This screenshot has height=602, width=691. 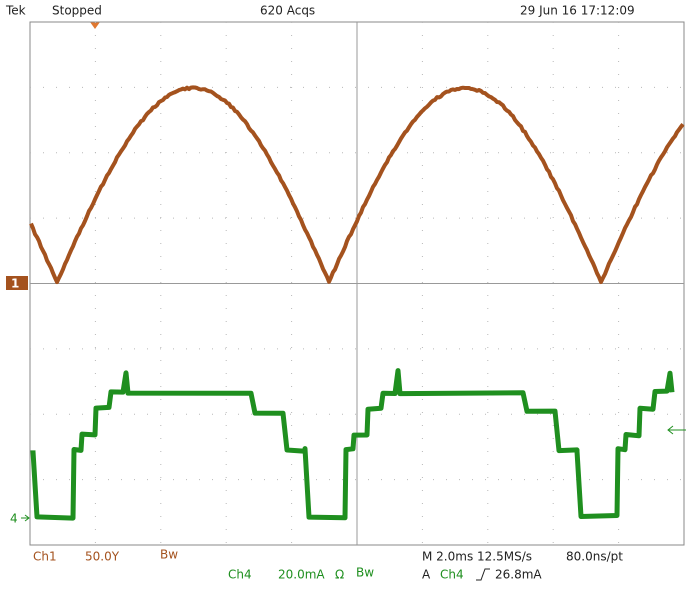 What do you see at coordinates (301, 575) in the screenshot?
I see `ch4-scale: 20.0mA` at bounding box center [301, 575].